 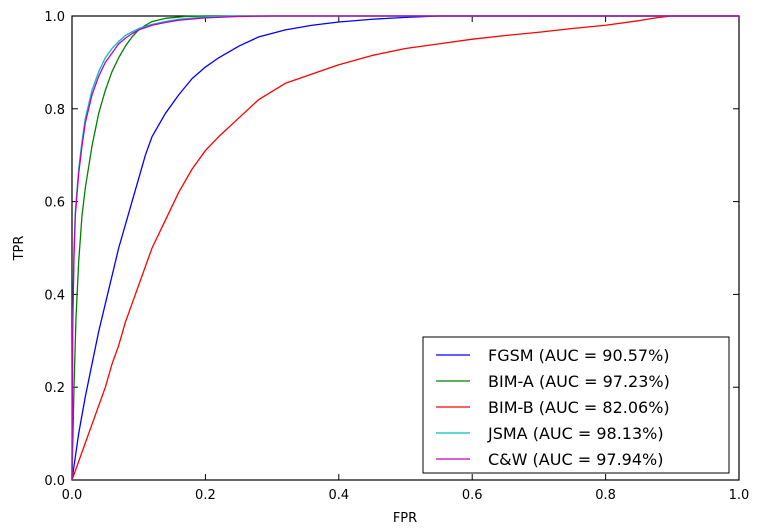 I want to click on legend-entry-0: FGSM (AUC = 90.57%), so click(x=579, y=355).